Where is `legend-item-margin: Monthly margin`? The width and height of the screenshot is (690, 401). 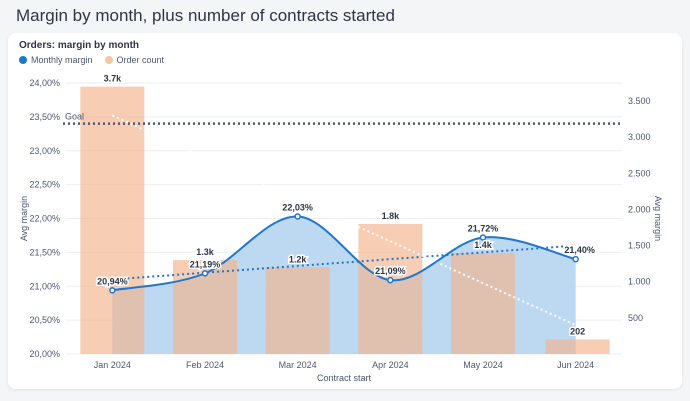
legend-item-margin: Monthly margin is located at coordinates (56, 60).